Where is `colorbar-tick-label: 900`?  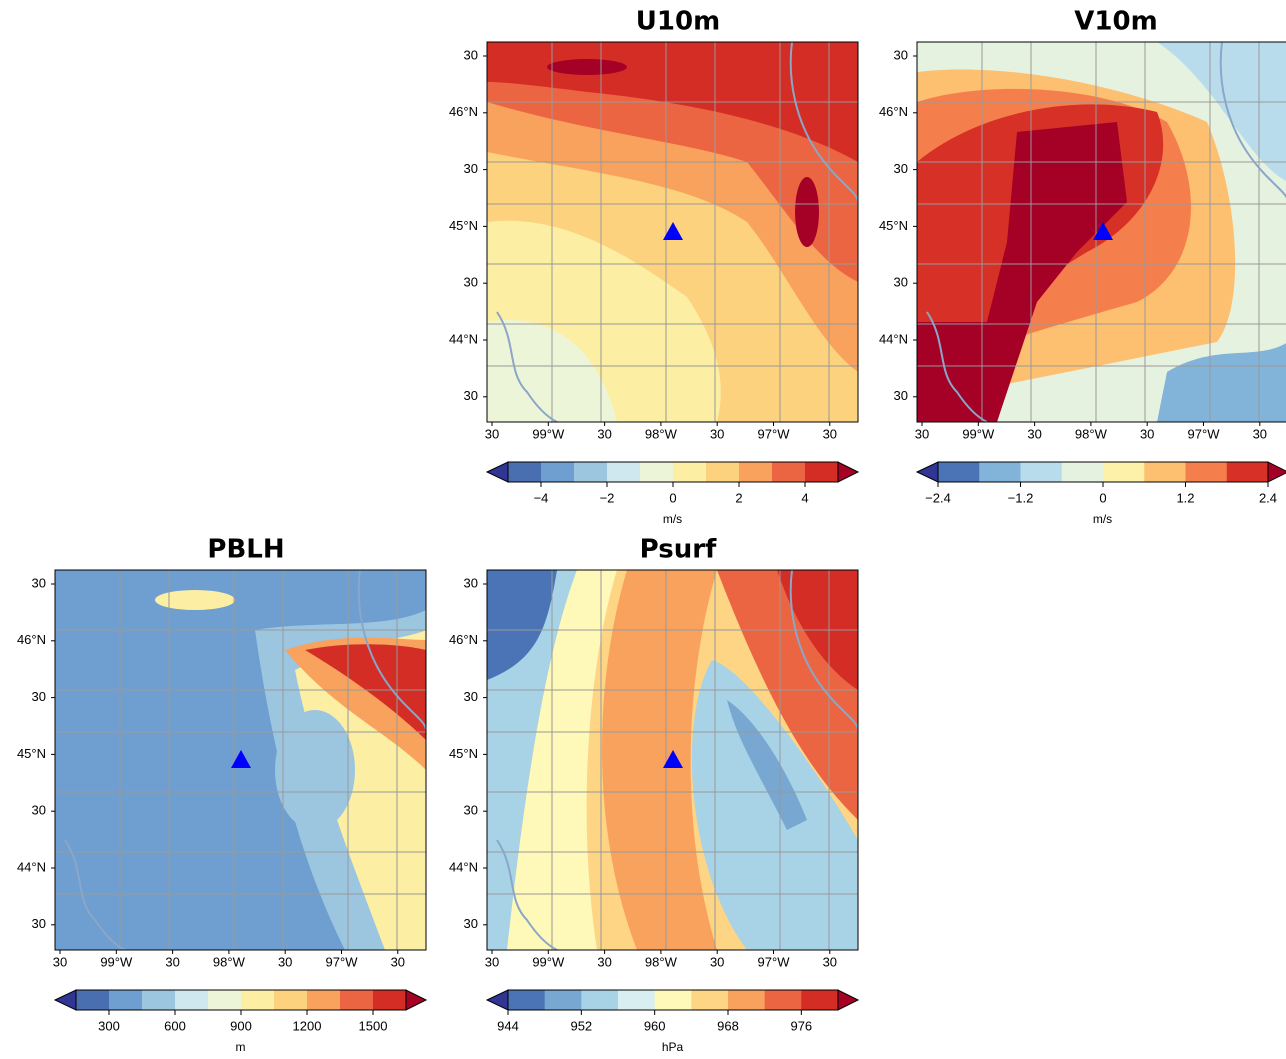 colorbar-tick-label: 900 is located at coordinates (241, 1025).